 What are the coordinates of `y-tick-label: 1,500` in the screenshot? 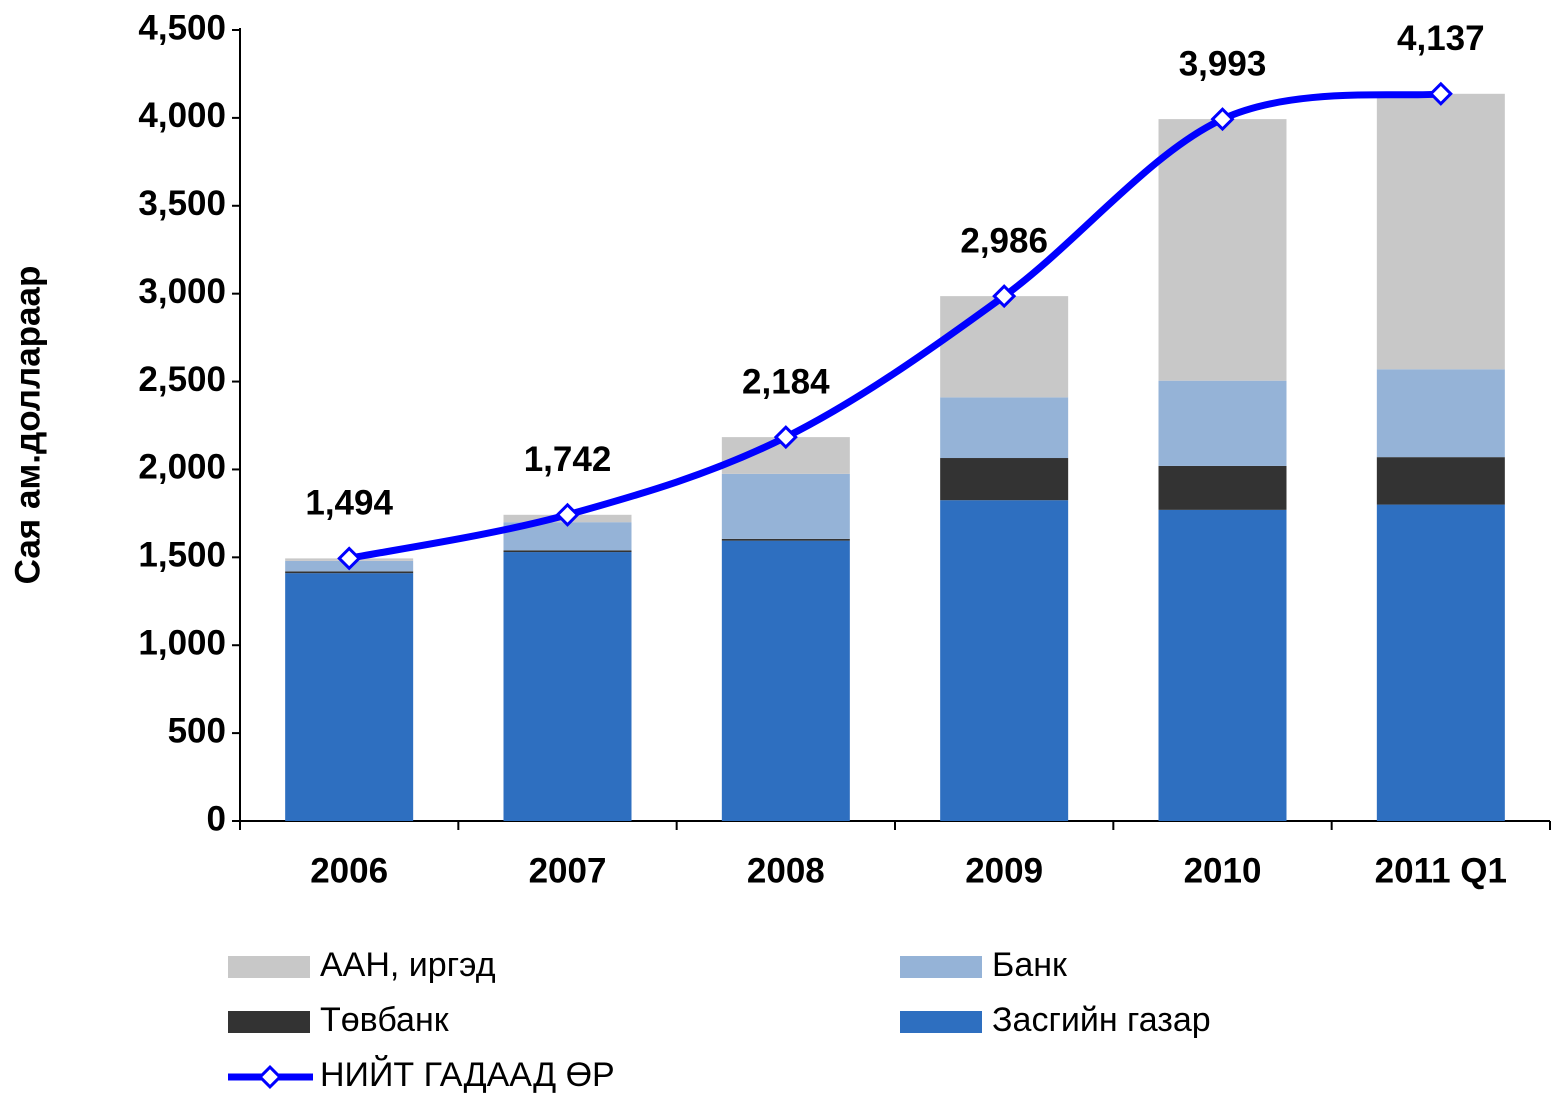 It's located at (182, 555).